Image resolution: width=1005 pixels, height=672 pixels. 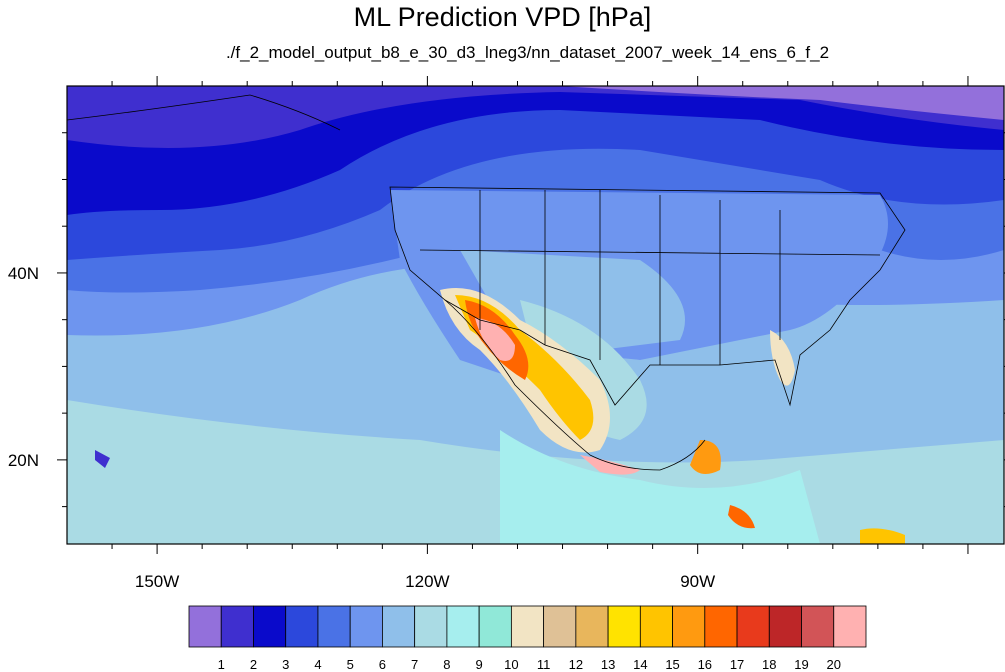 I want to click on colorbar-label: 16, so click(x=705, y=664).